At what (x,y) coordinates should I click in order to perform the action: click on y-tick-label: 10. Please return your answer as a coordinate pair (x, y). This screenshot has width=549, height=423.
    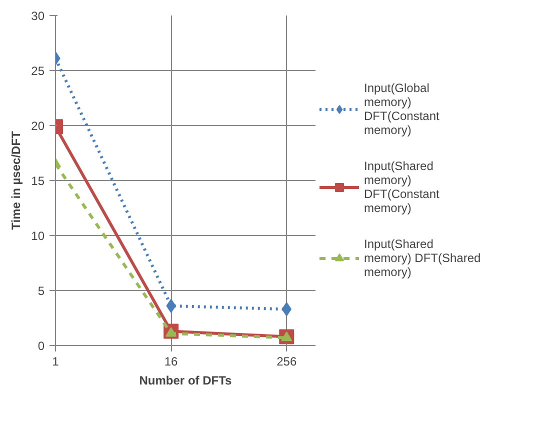
    Looking at the image, I should click on (38, 236).